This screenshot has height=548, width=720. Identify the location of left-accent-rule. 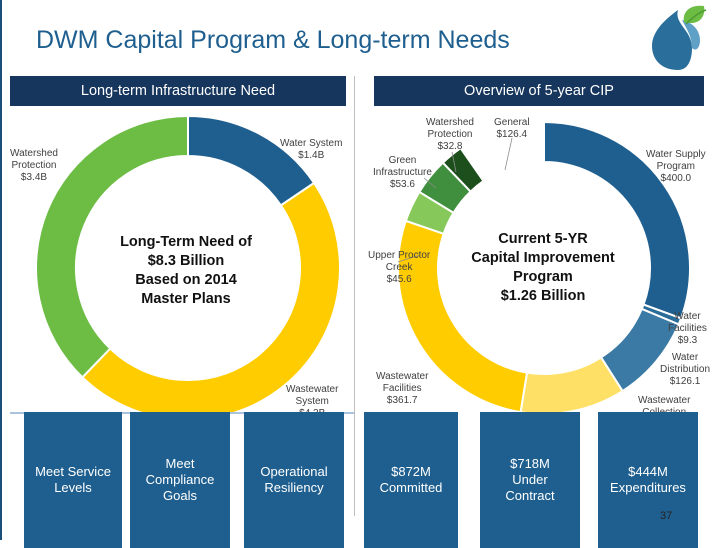
(1, 270).